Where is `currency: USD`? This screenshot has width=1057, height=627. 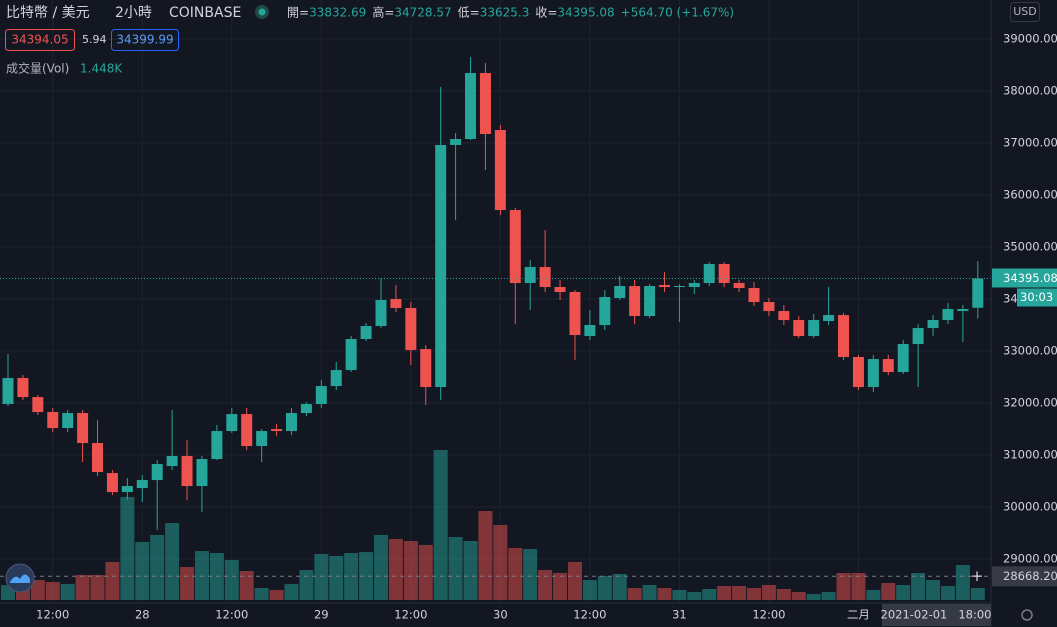 currency: USD is located at coordinates (1025, 11).